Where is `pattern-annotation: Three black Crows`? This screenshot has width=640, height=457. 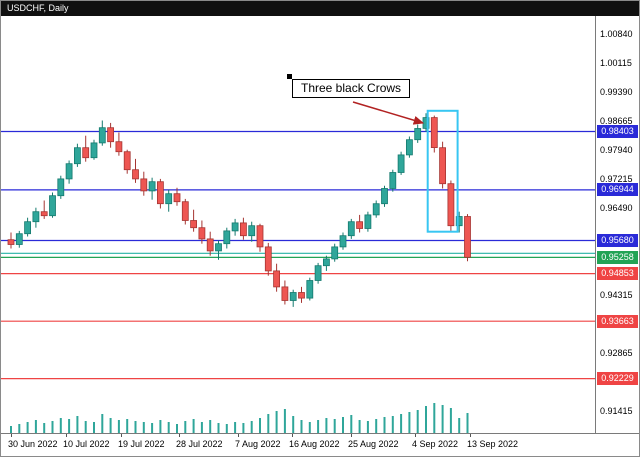
pattern-annotation: Three black Crows is located at coordinates (351, 88).